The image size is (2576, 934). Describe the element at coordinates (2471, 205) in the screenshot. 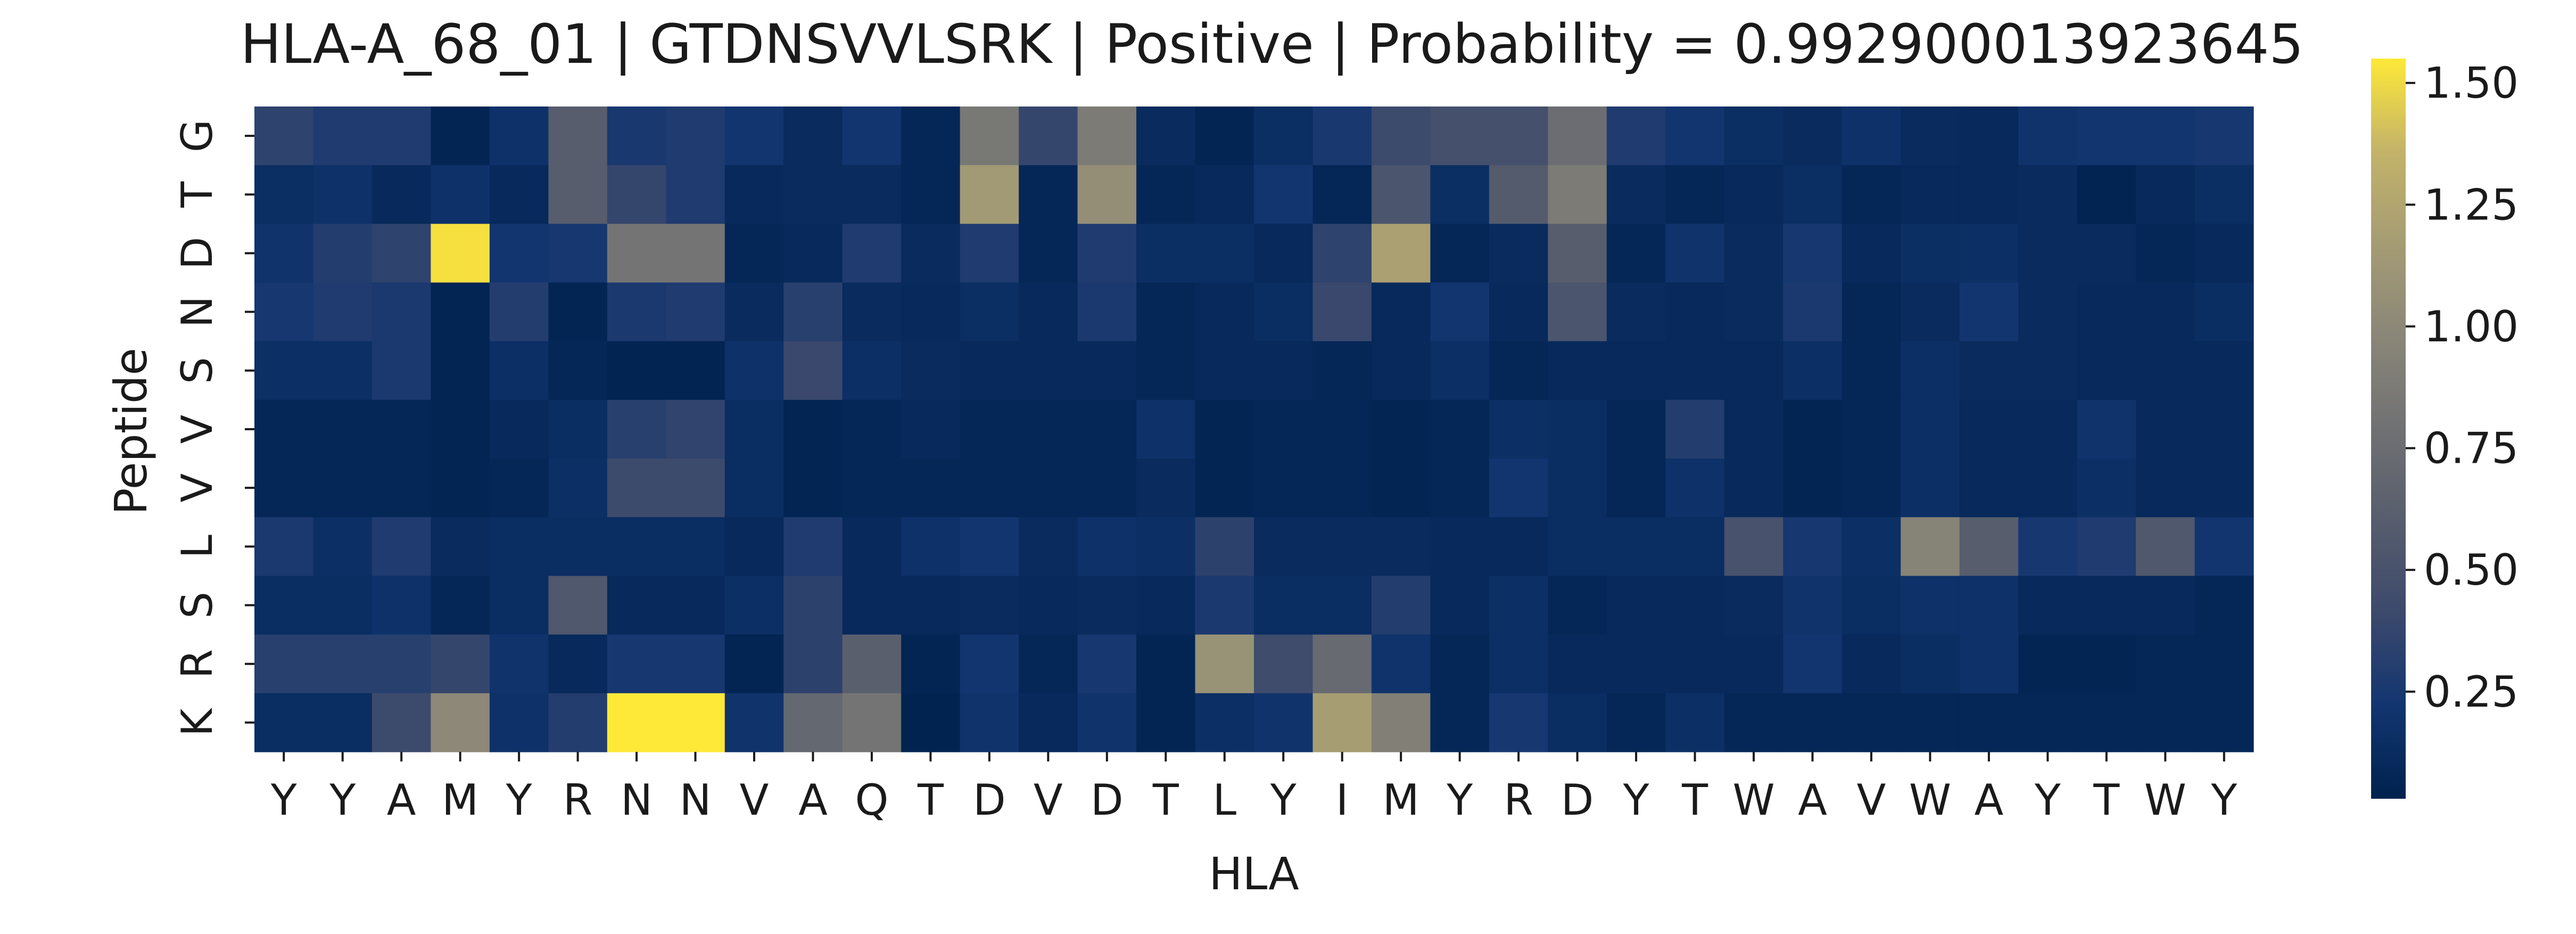

I see `colorbar-tick-label: 1.25` at that location.